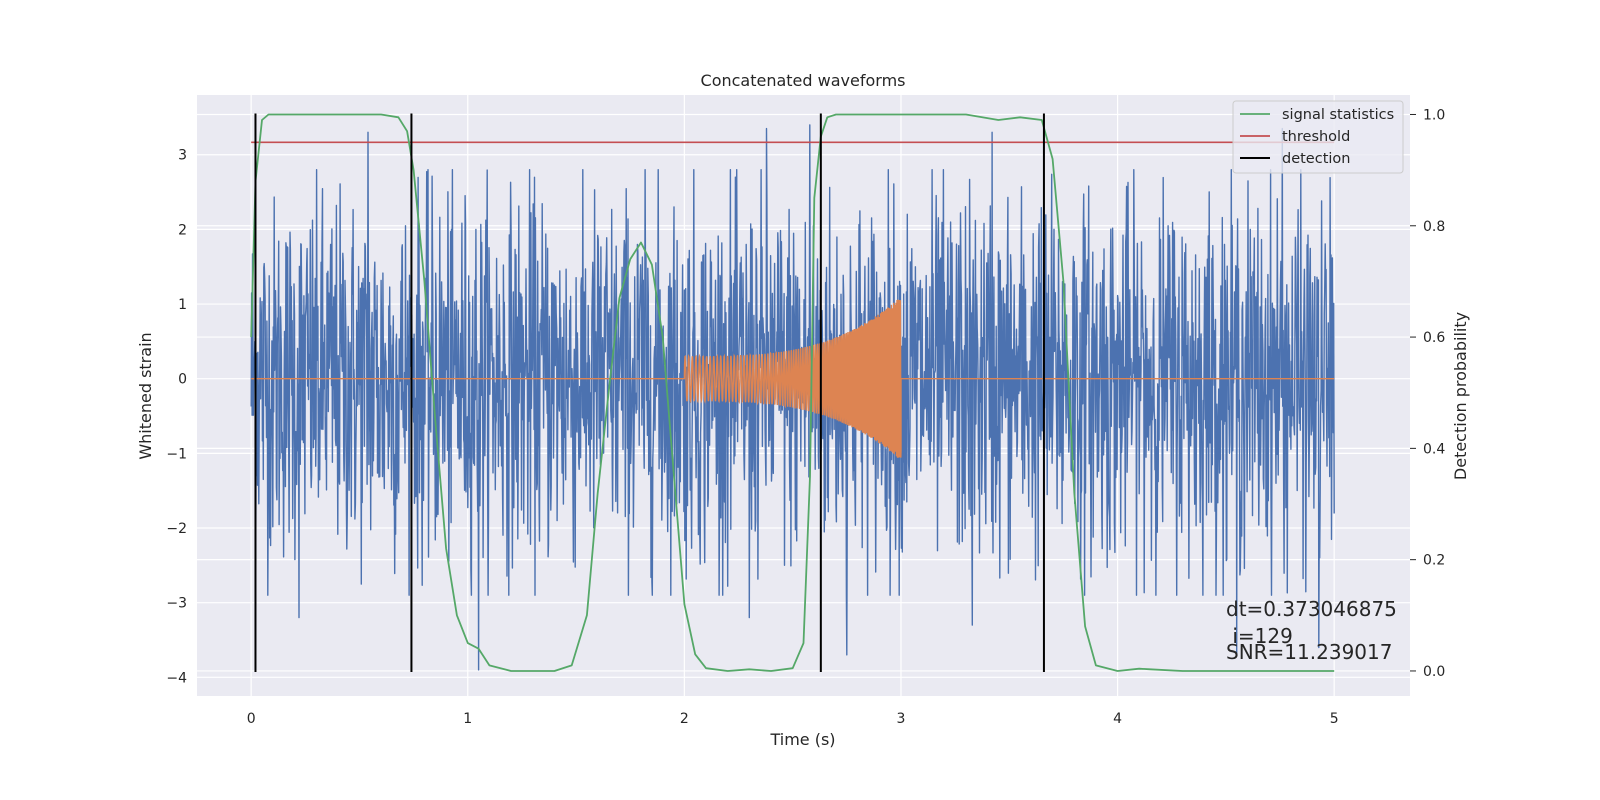 This screenshot has width=1600, height=800. I want to click on annotations: dt=0.373046875 i=129 SNR=11.239017, so click(1311, 630).